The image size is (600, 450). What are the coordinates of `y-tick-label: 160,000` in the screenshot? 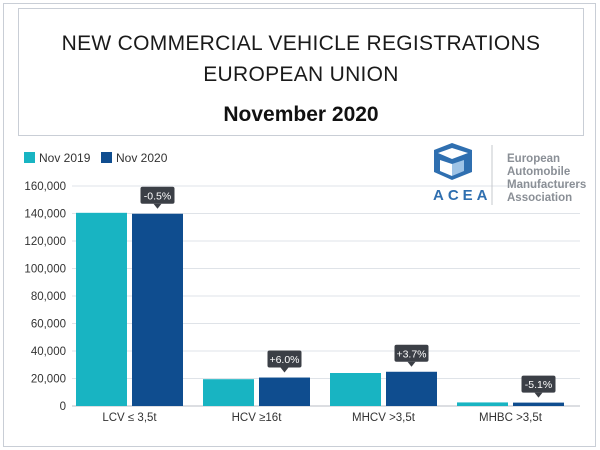 It's located at (45, 187).